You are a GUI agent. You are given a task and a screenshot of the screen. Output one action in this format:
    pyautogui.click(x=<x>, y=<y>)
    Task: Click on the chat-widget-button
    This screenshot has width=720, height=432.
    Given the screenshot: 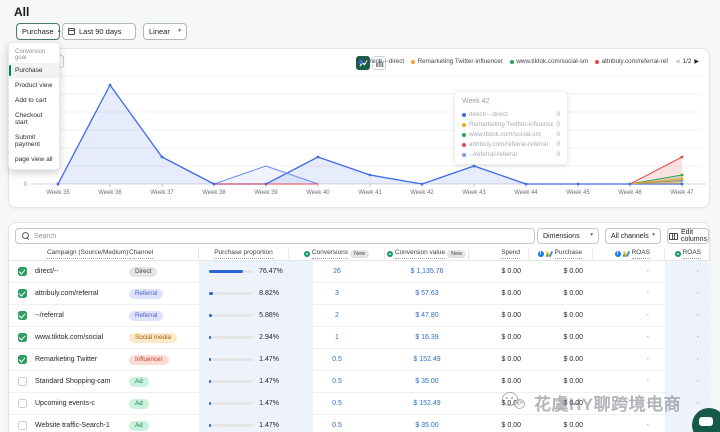 What is the action you would take?
    pyautogui.click(x=706, y=420)
    